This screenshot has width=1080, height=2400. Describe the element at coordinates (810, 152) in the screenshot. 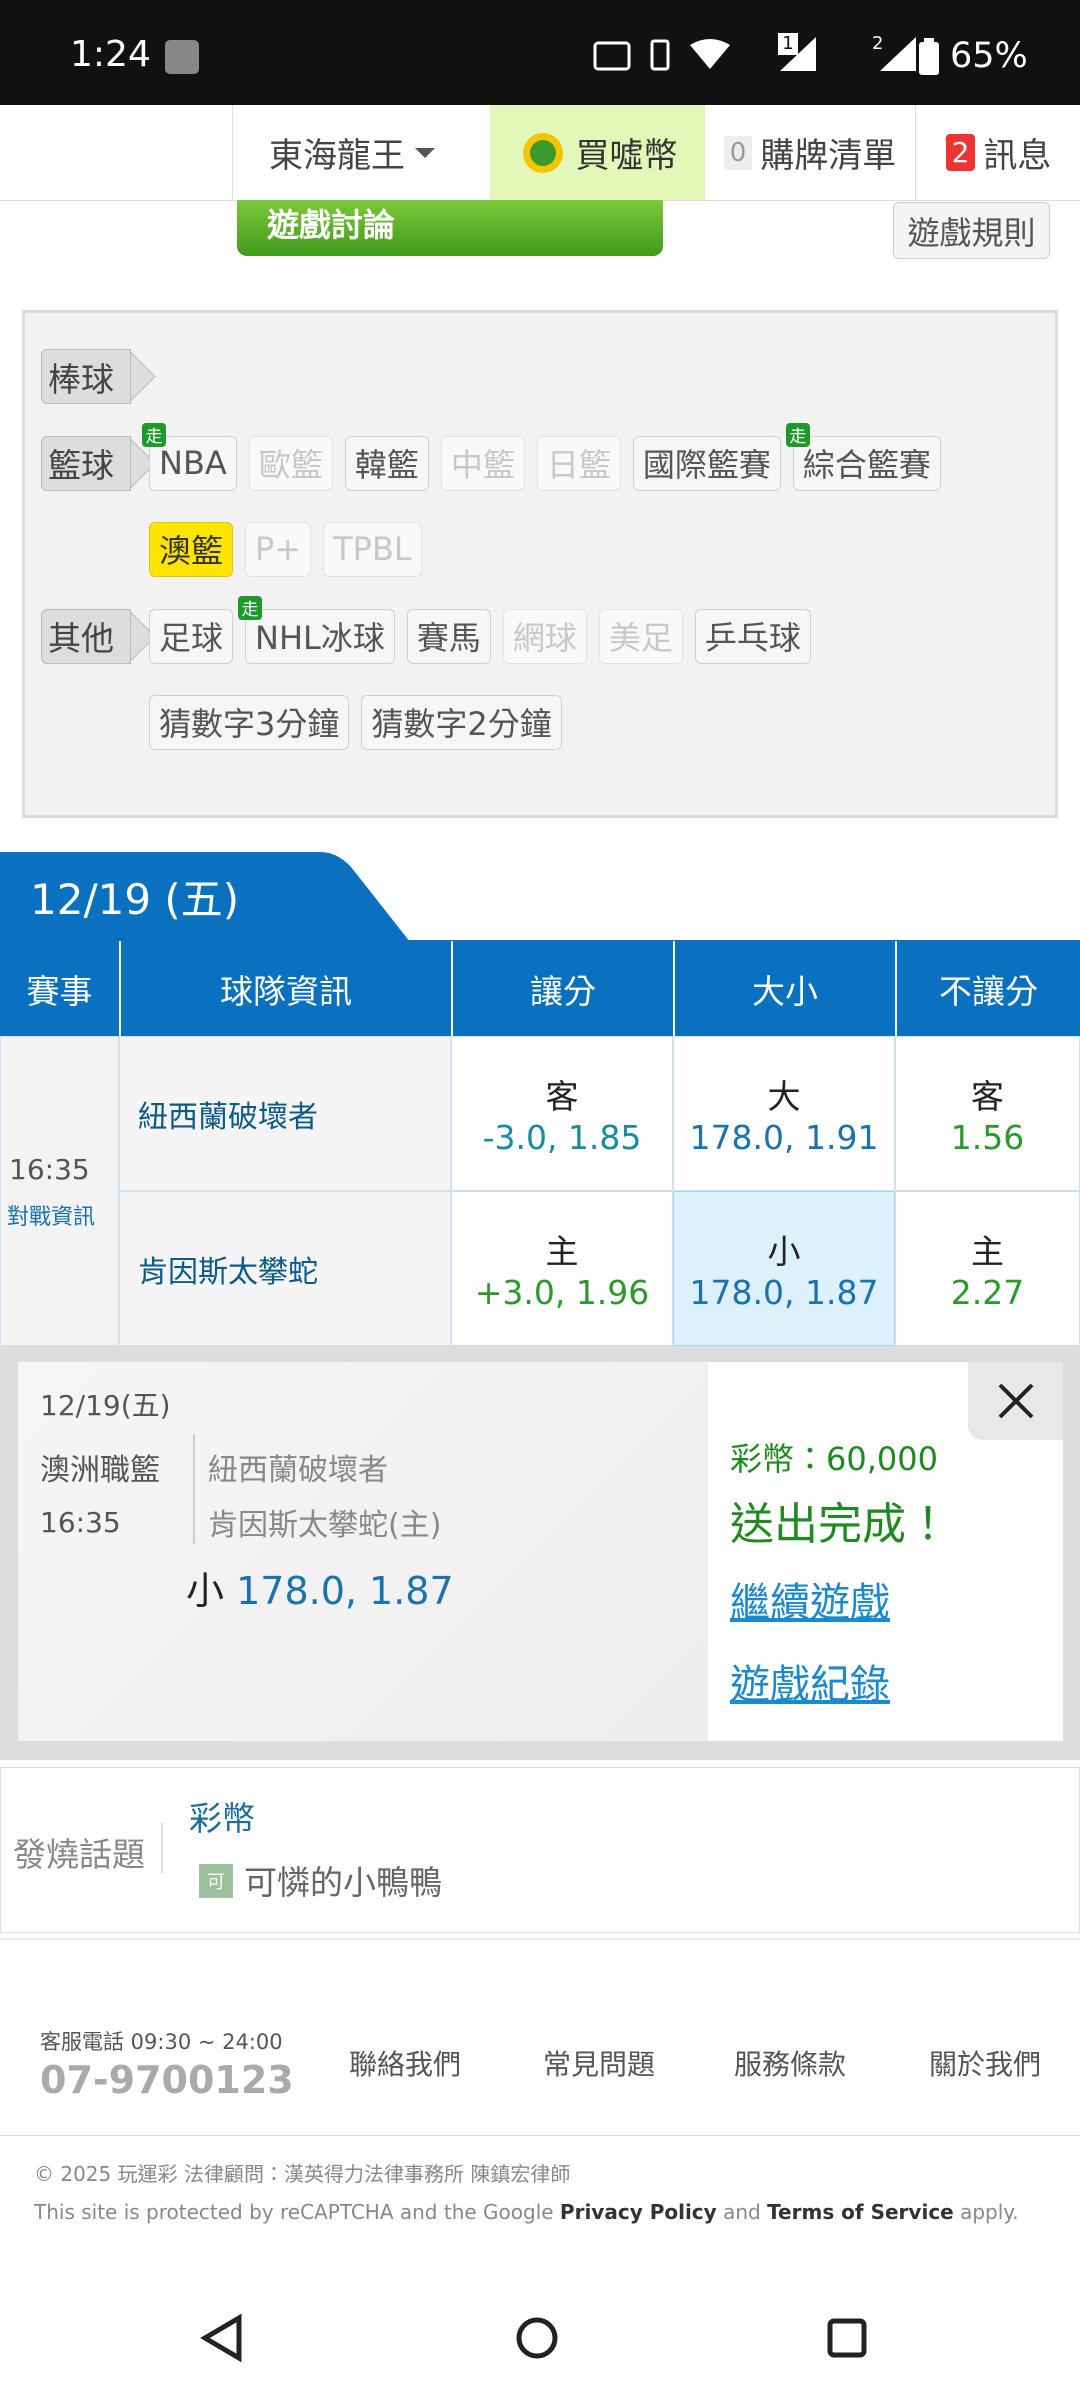

I see `cart: 0 購牌清單` at that location.